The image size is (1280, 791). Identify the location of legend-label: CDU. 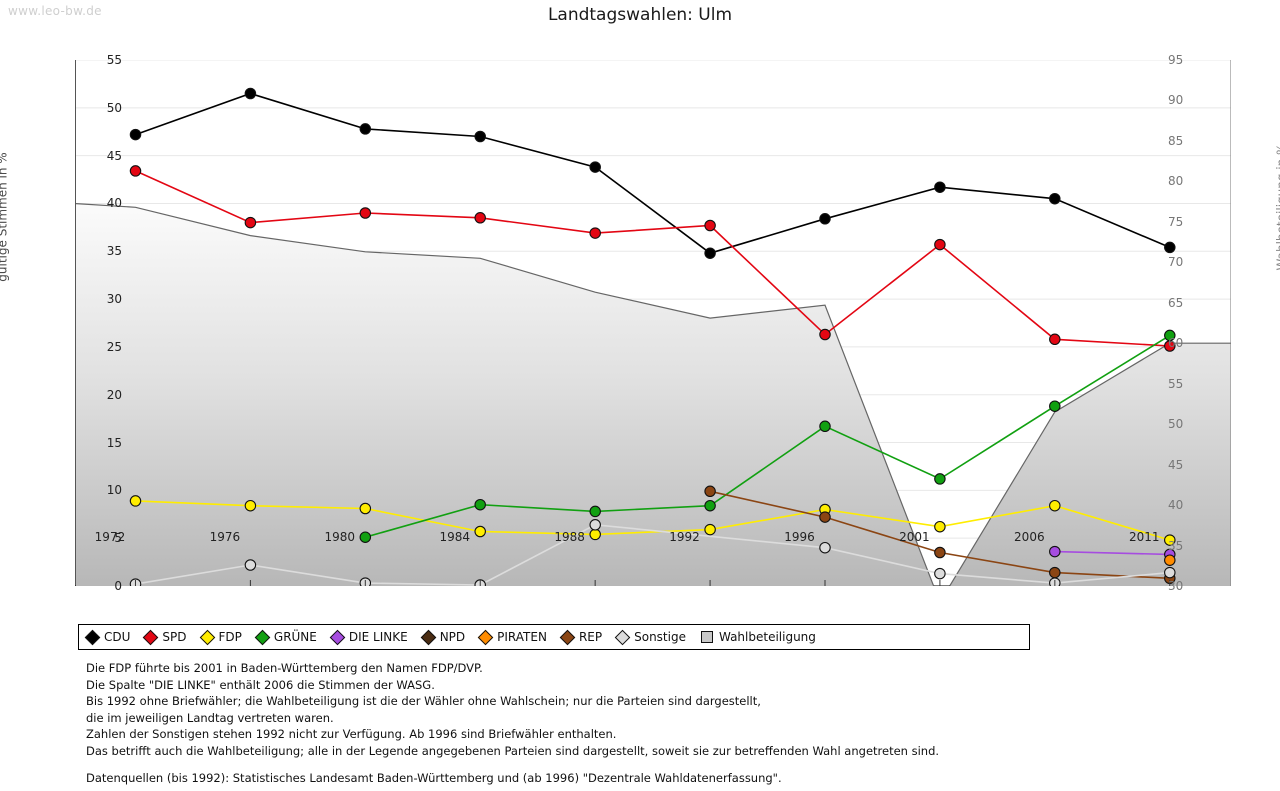
(117, 637).